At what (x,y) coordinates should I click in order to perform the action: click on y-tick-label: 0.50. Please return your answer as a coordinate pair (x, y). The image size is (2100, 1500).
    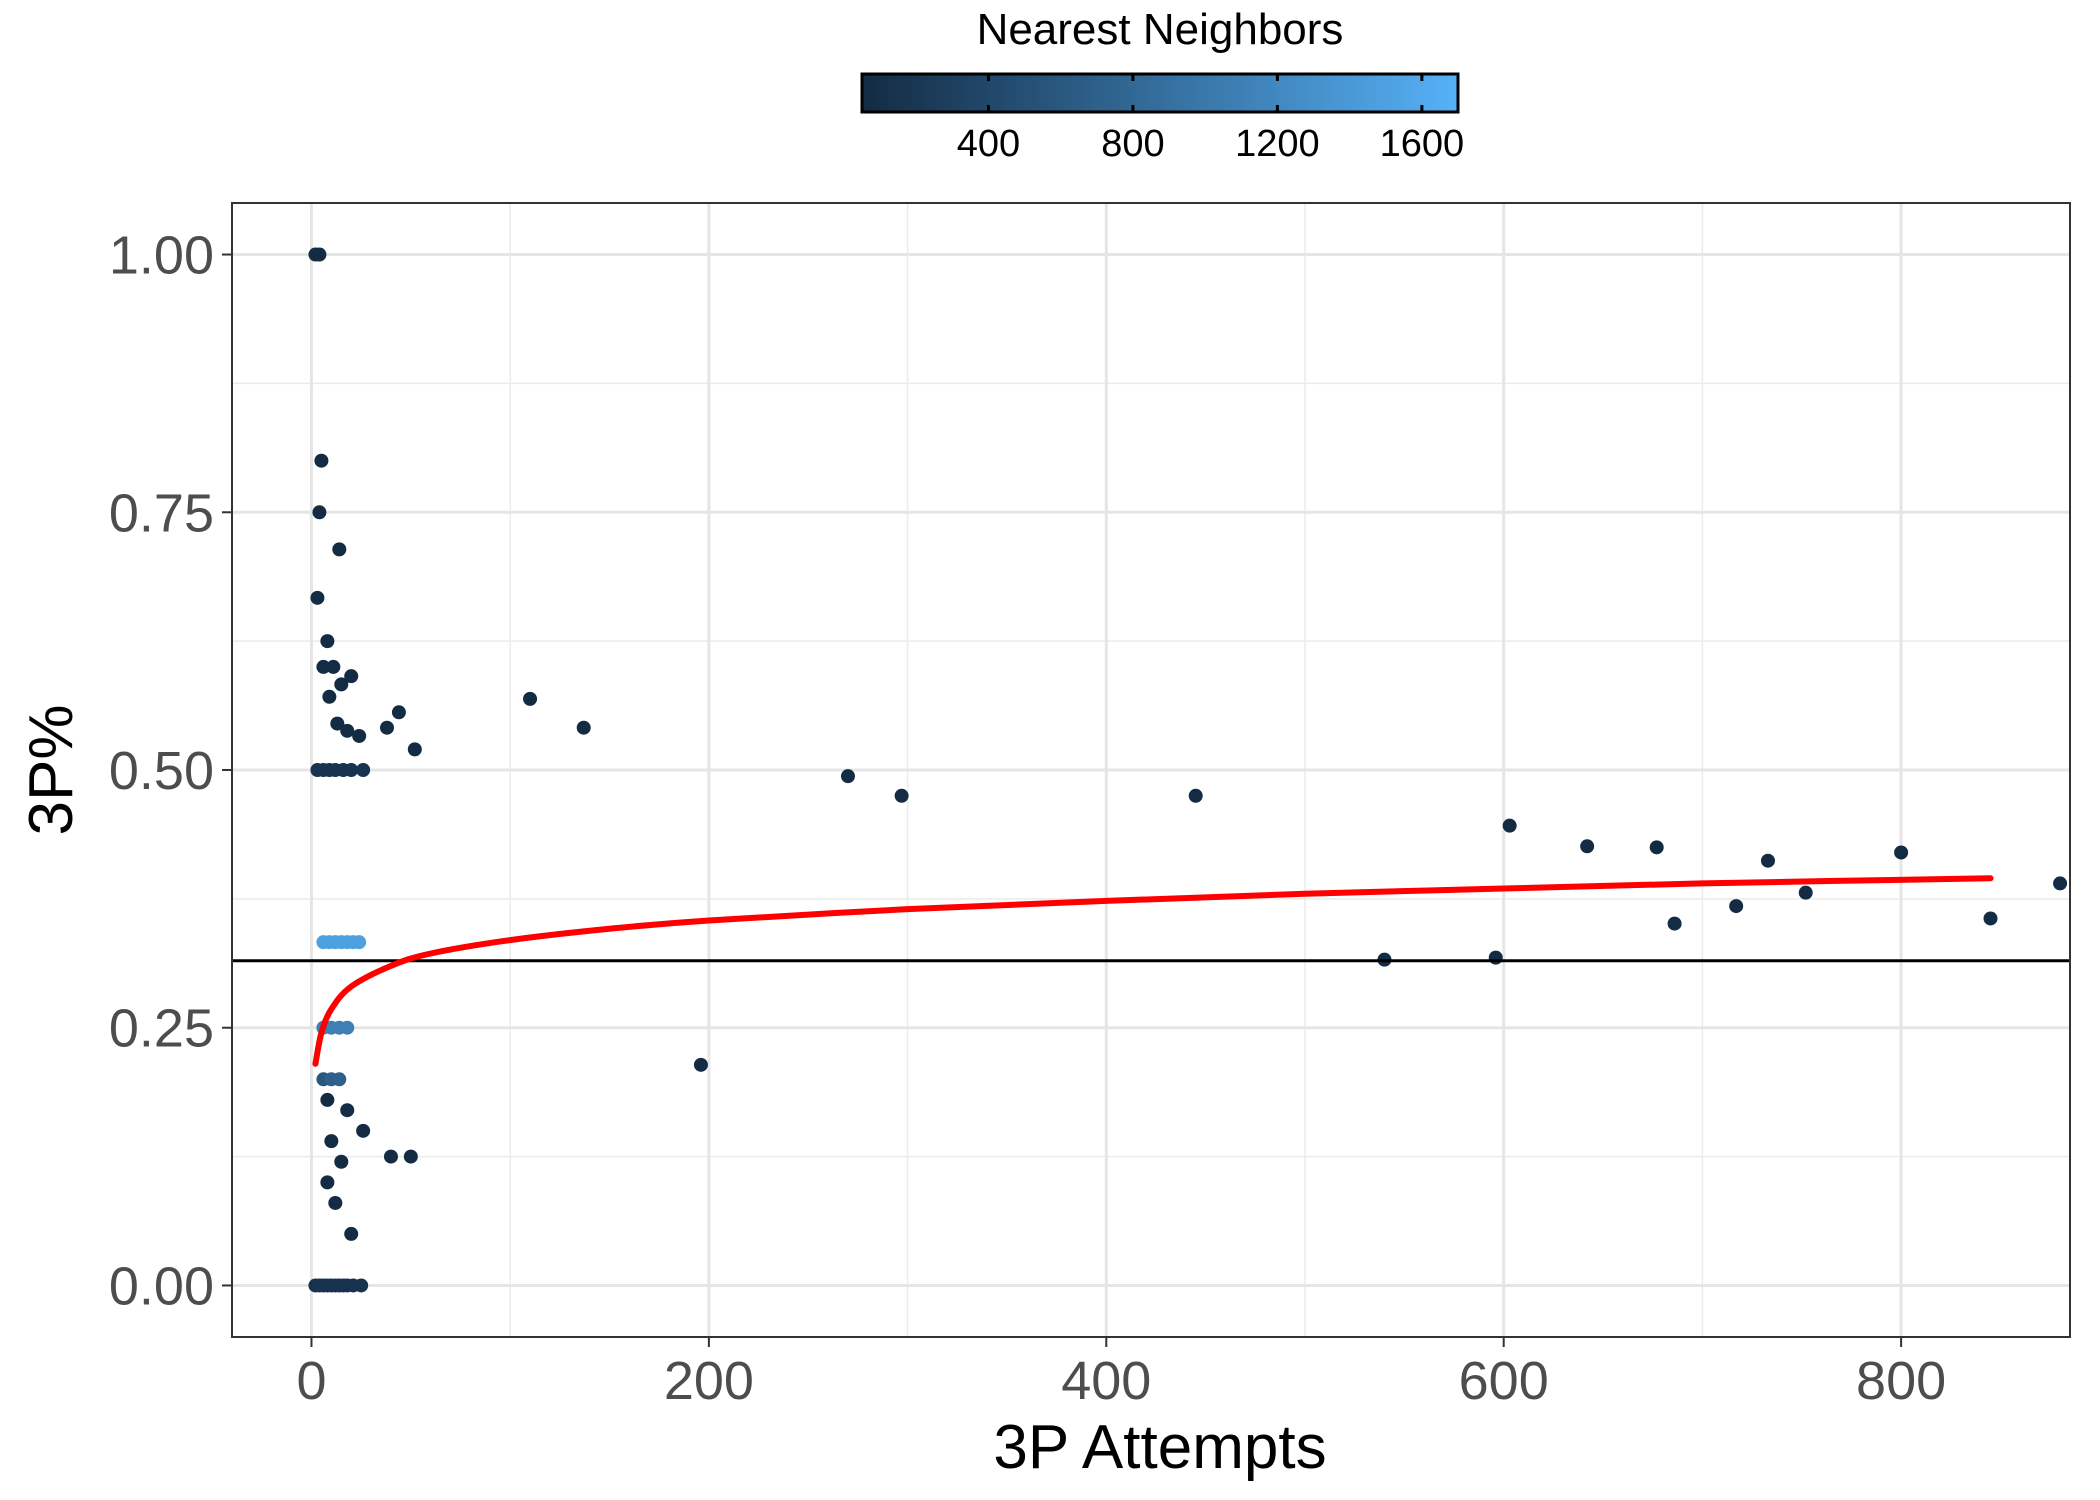
    Looking at the image, I should click on (161, 771).